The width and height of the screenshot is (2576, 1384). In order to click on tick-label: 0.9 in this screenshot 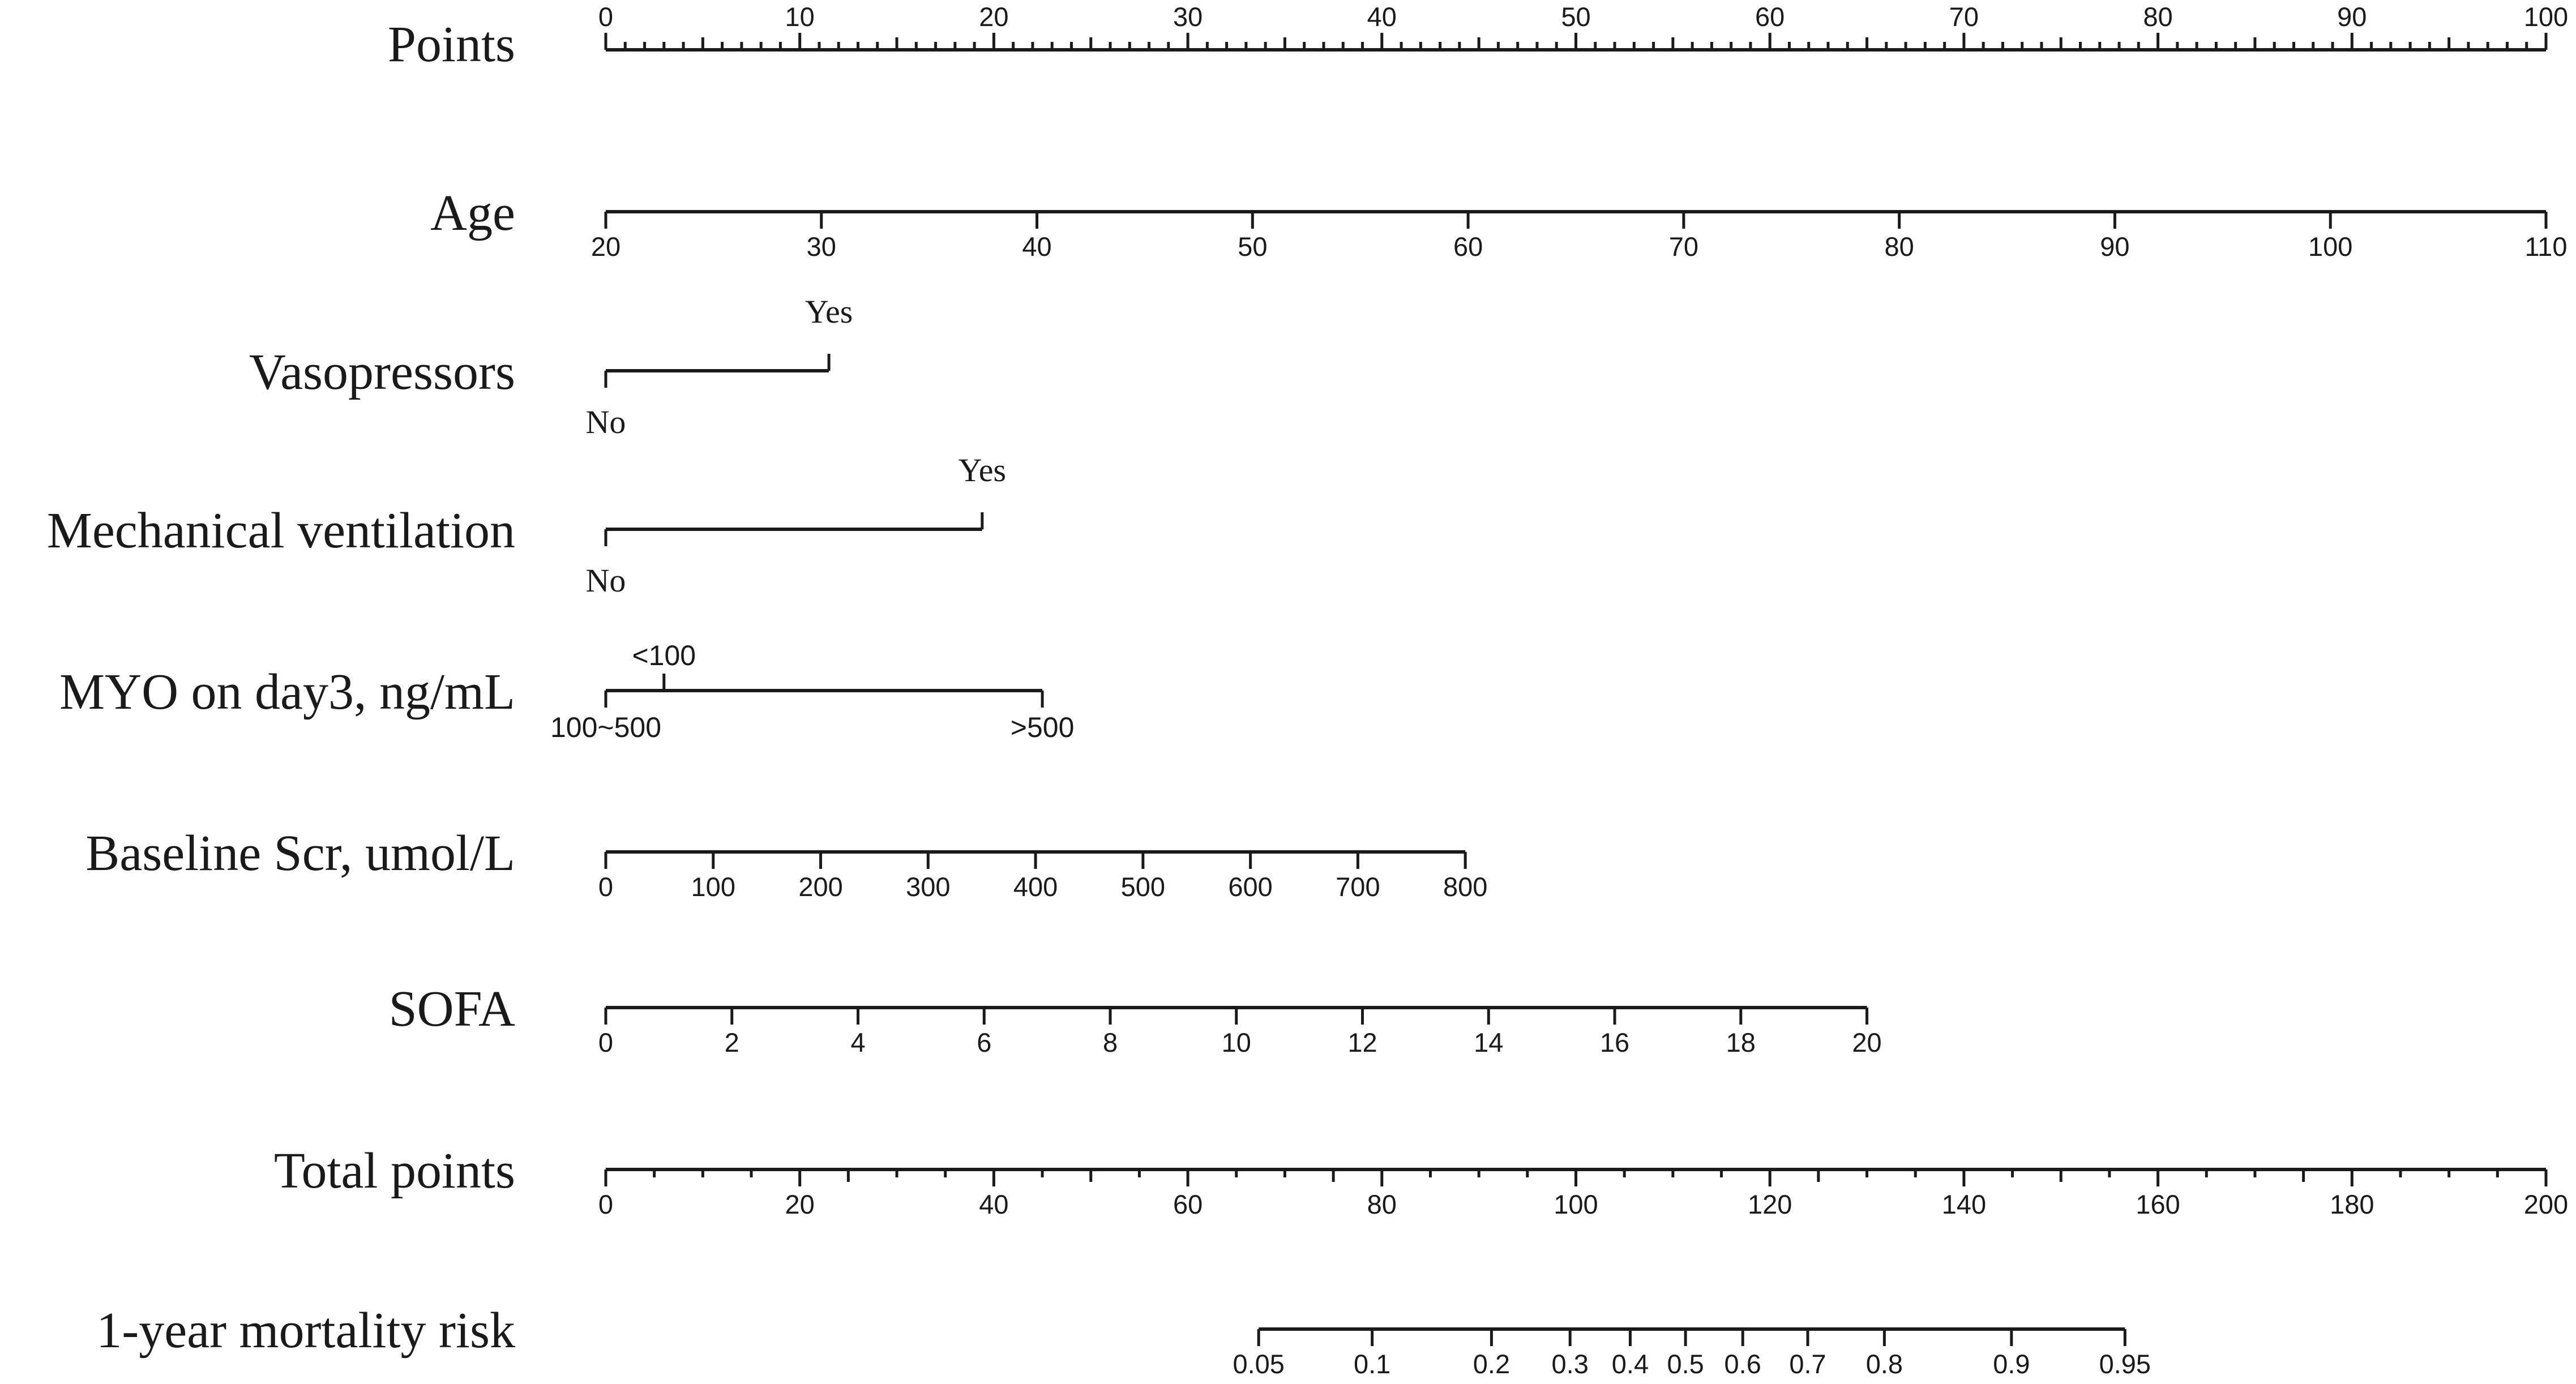, I will do `click(2011, 1364)`.